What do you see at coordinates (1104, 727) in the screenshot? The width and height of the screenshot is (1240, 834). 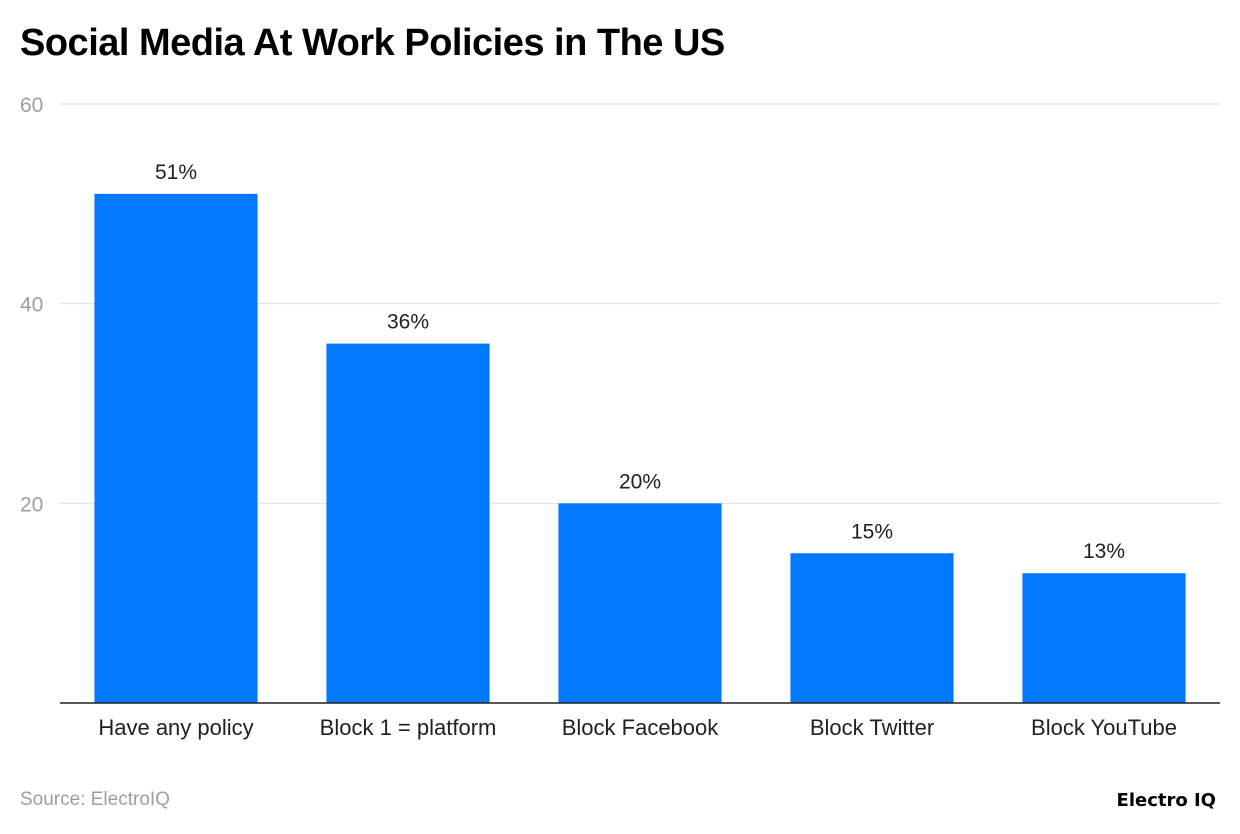 I see `x-tick-label: Block YouTube` at bounding box center [1104, 727].